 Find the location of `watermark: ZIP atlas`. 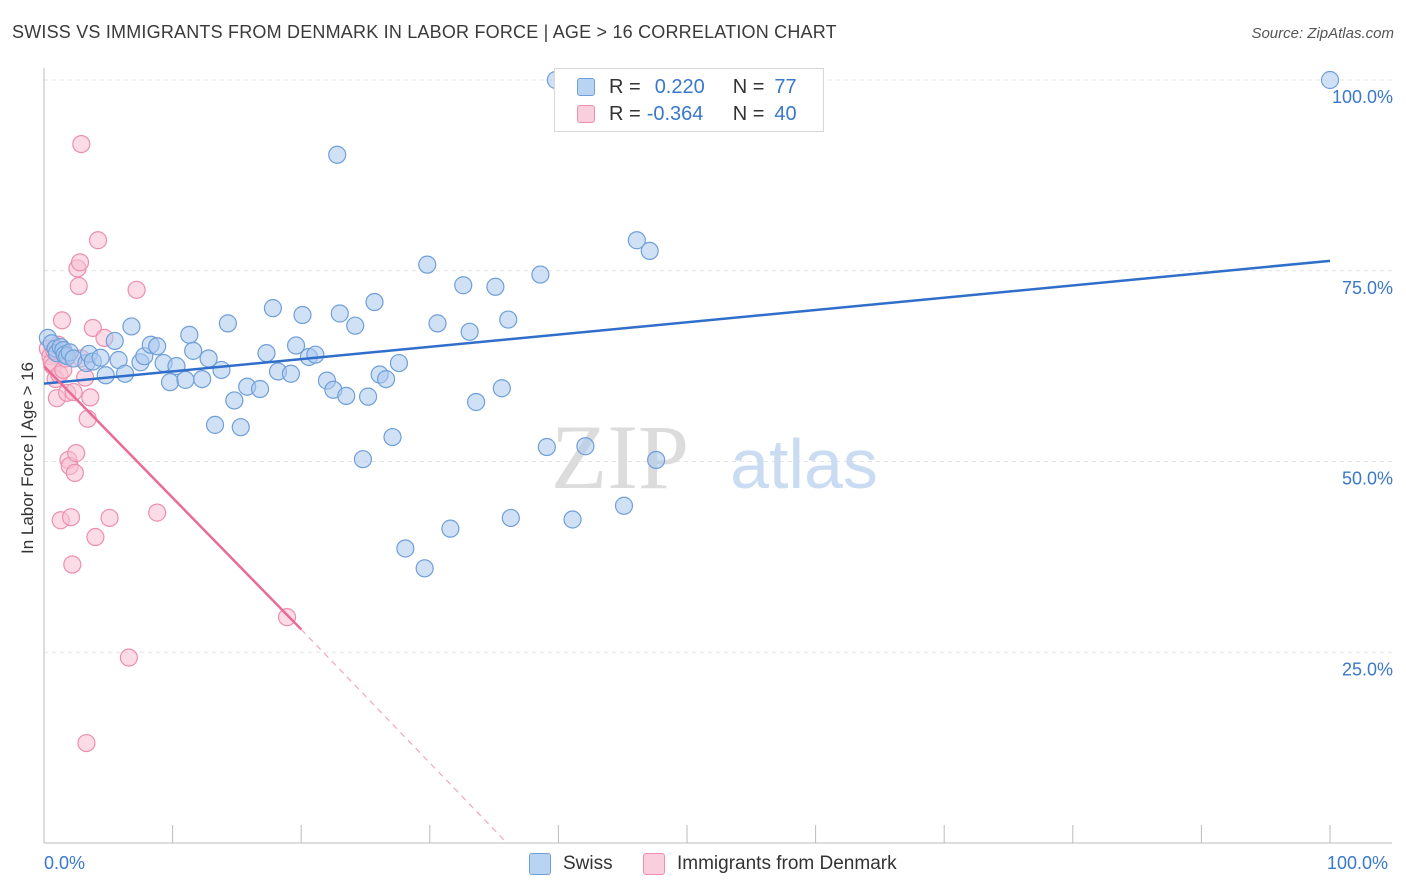

watermark: ZIP atlas is located at coordinates (714, 457).